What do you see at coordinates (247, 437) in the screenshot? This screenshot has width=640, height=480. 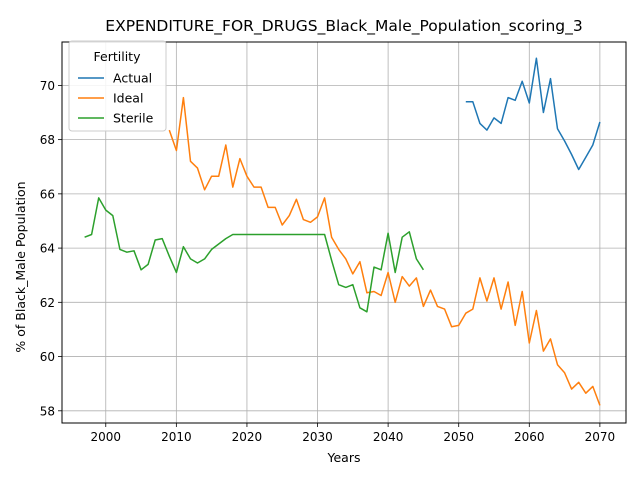 I see `x-tick-label: 2020` at bounding box center [247, 437].